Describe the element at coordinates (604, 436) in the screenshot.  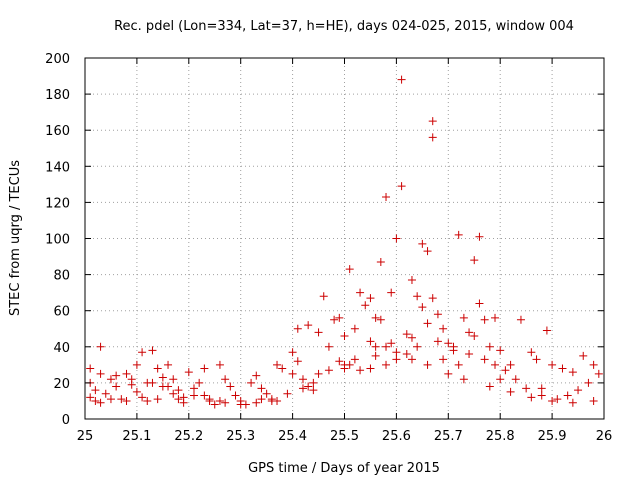
I see `x-tick-label: 26` at that location.